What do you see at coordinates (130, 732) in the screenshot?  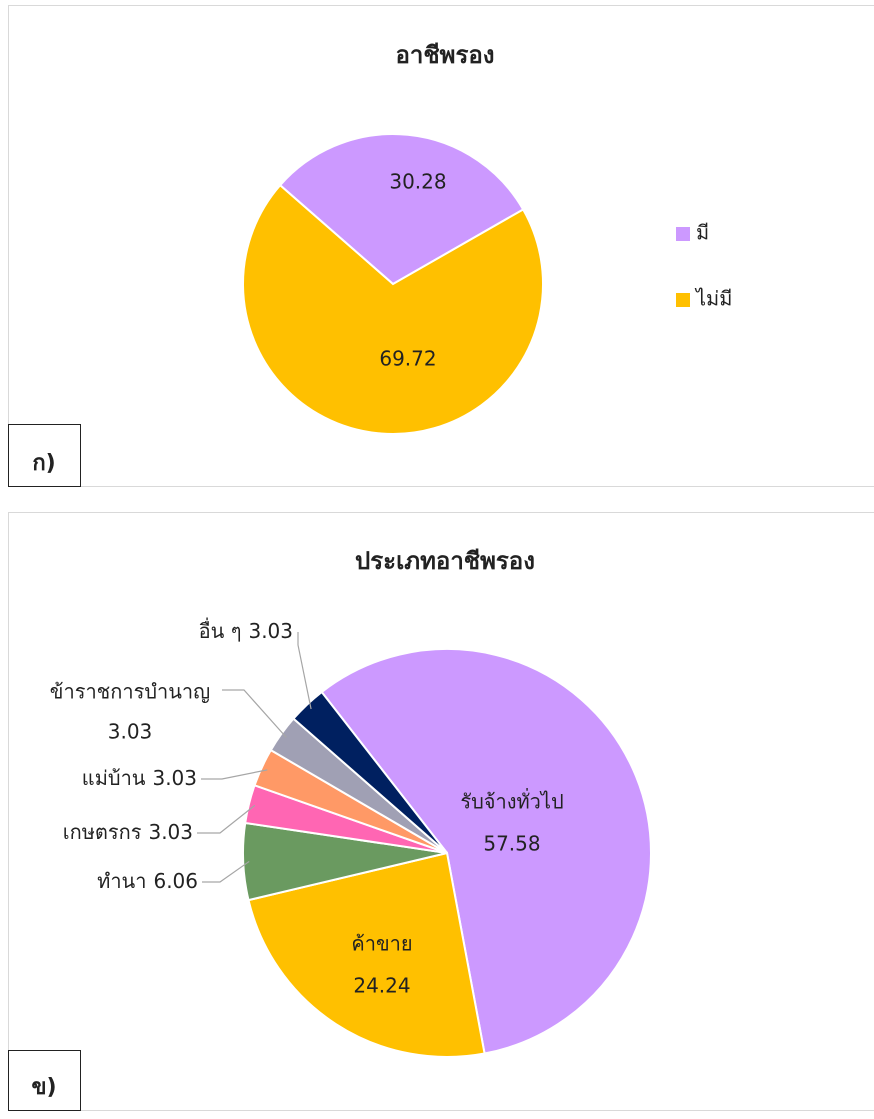 I see `data-label: 3.03` at bounding box center [130, 732].